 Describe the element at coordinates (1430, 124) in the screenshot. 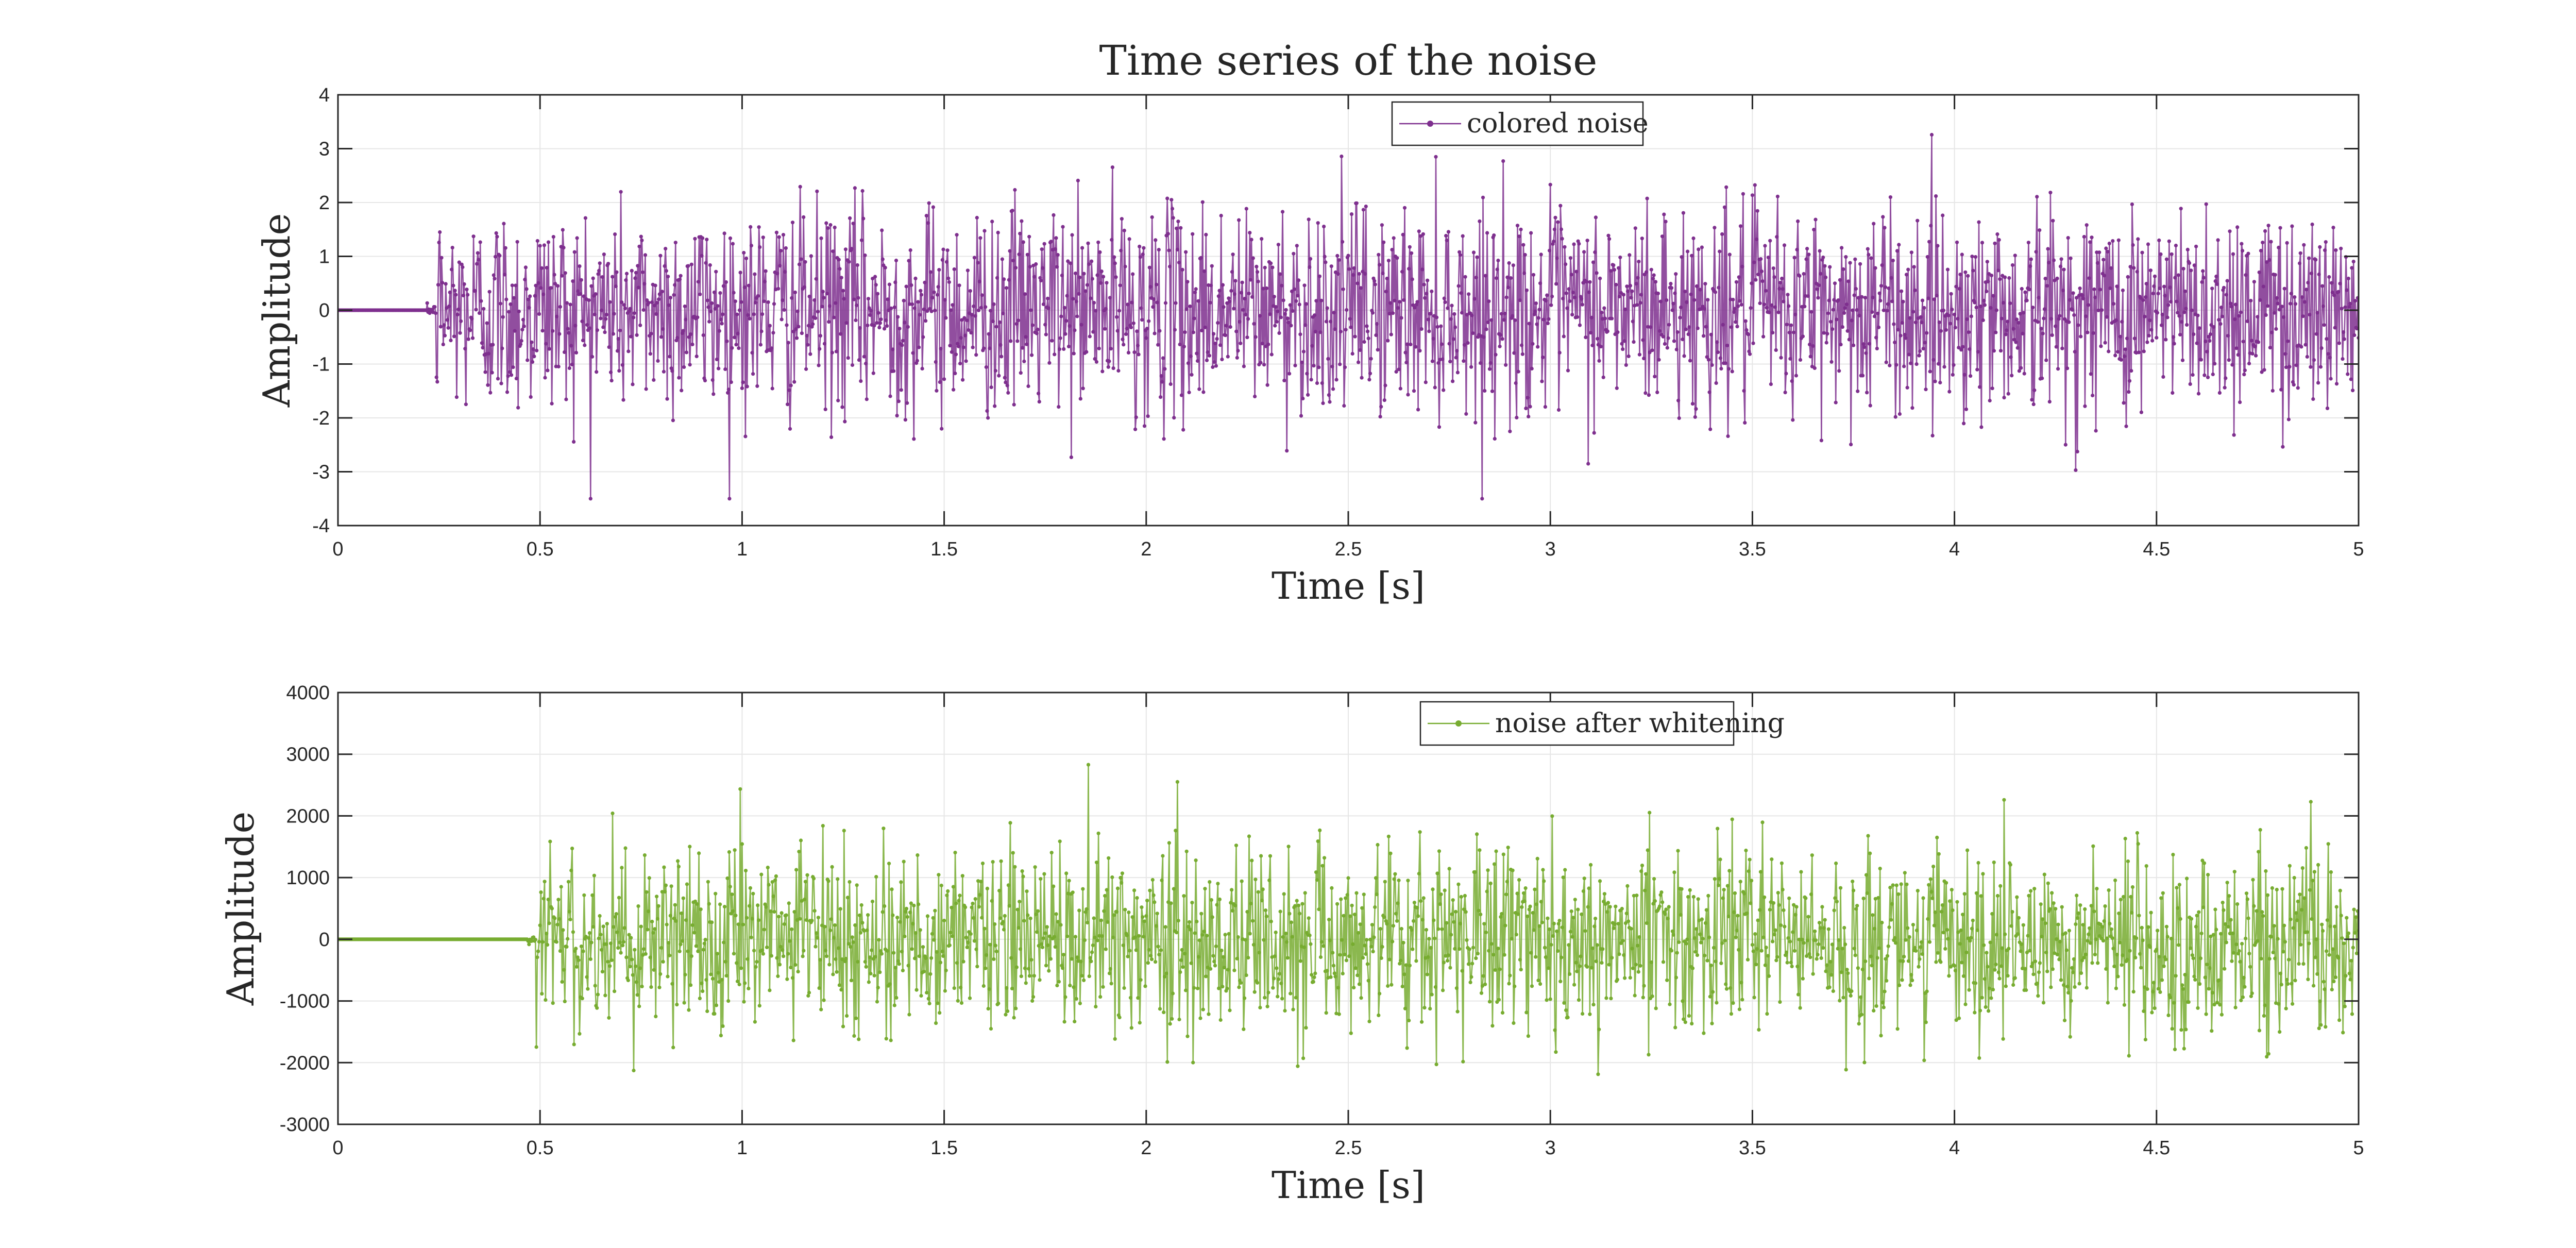

I see `legend-marker-colored-noise` at that location.